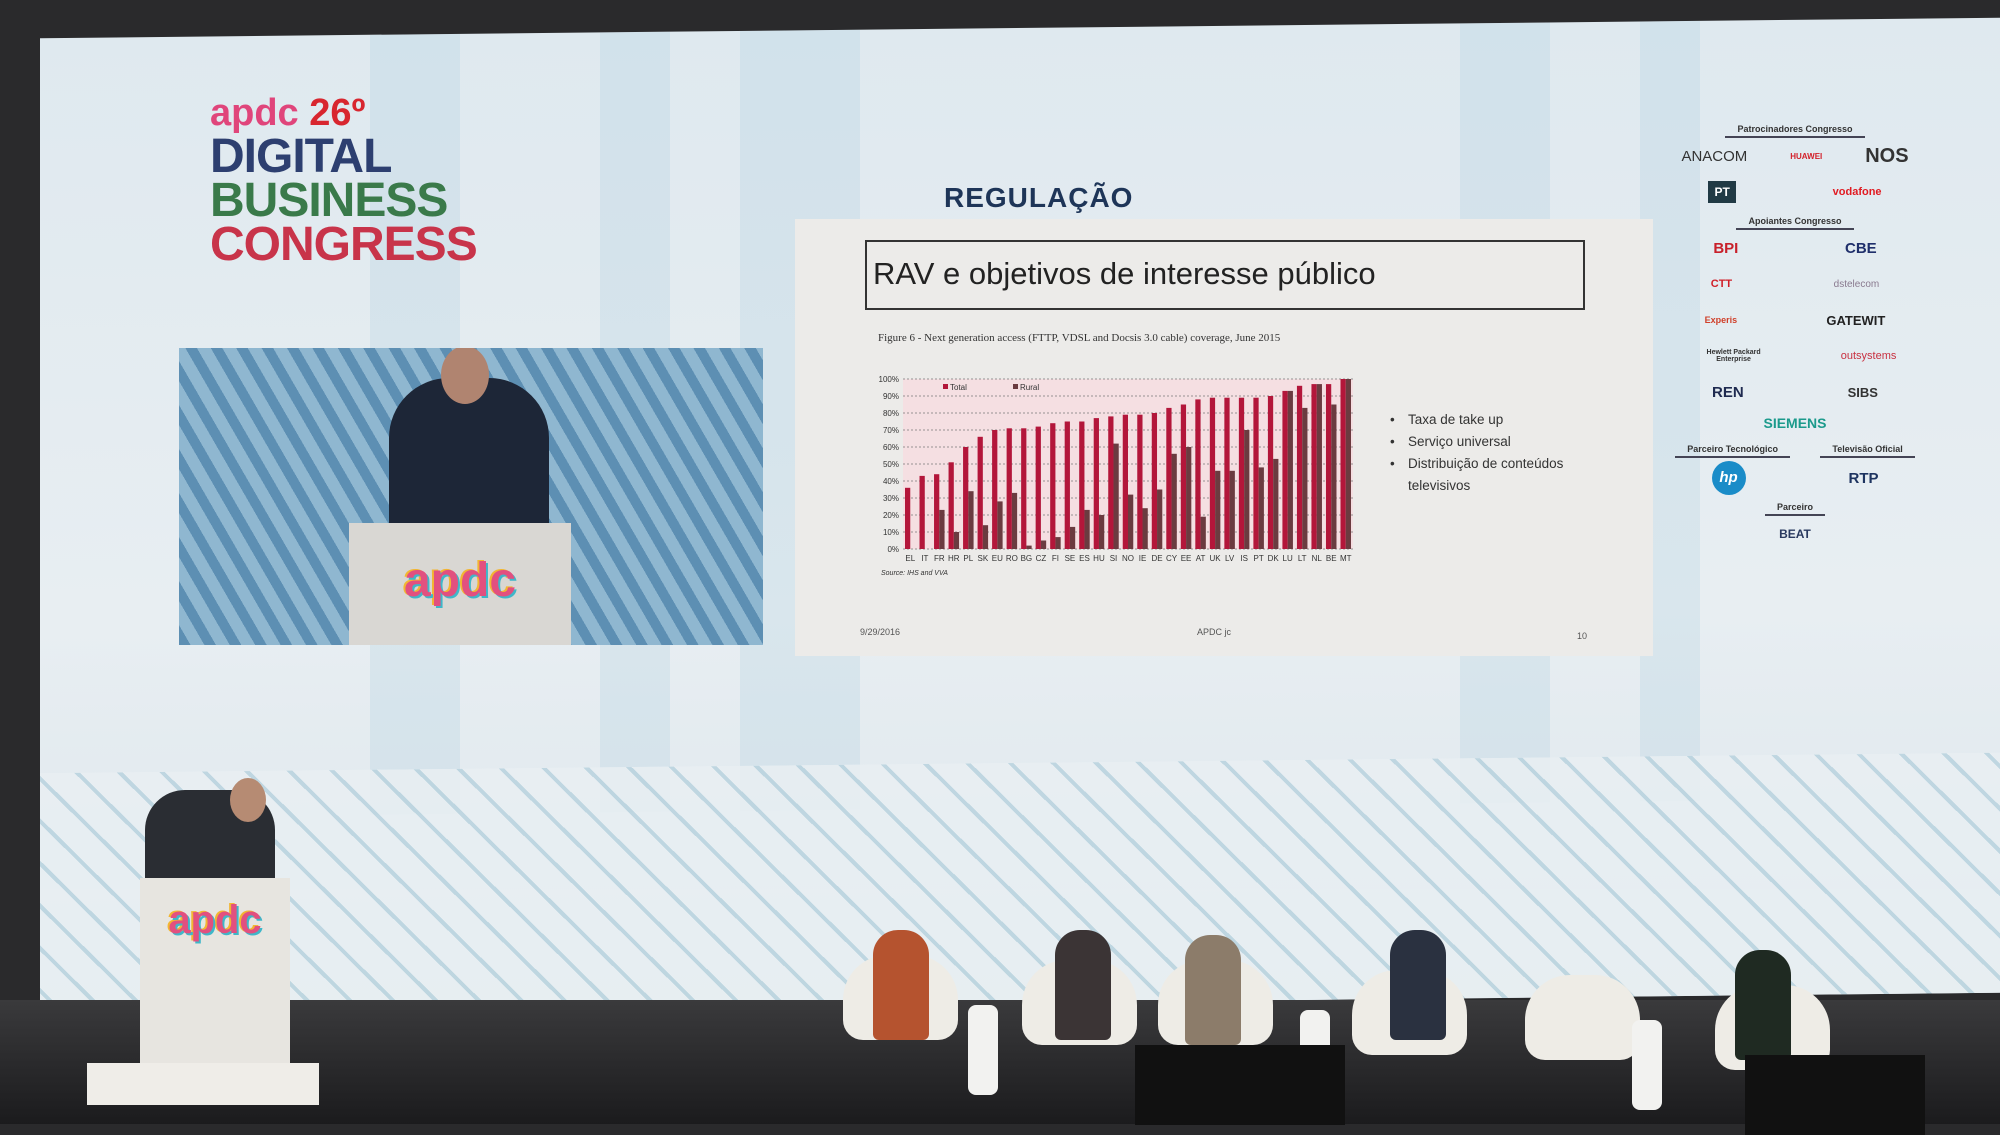  I want to click on chair, so click(1582, 1017).